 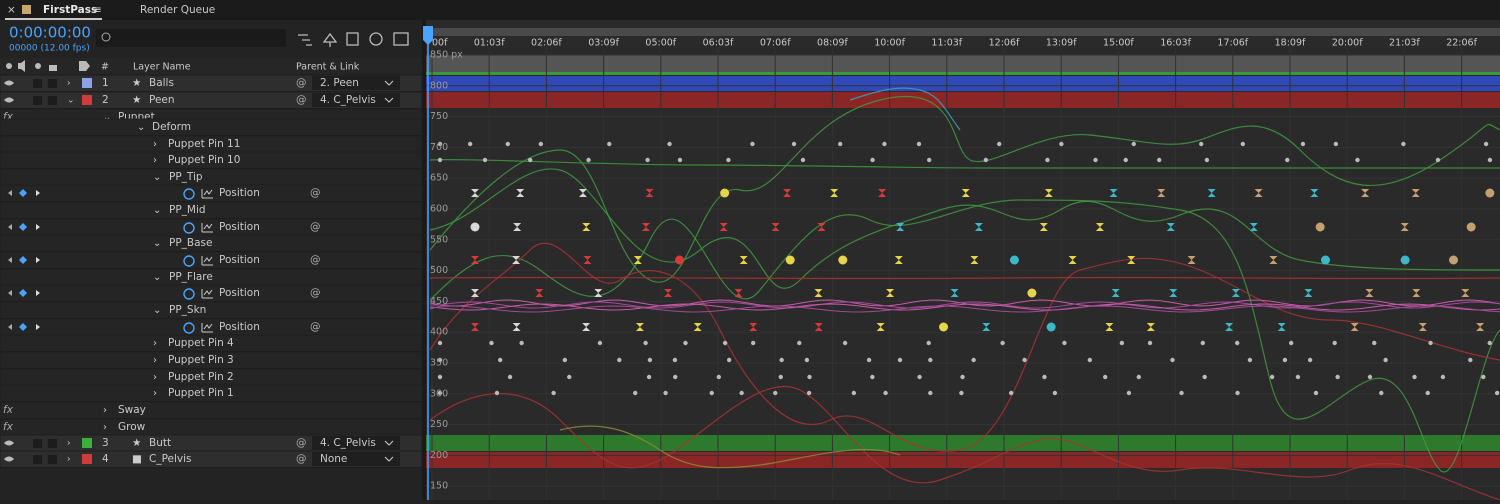 I want to click on stopwatch, so click(x=189, y=261).